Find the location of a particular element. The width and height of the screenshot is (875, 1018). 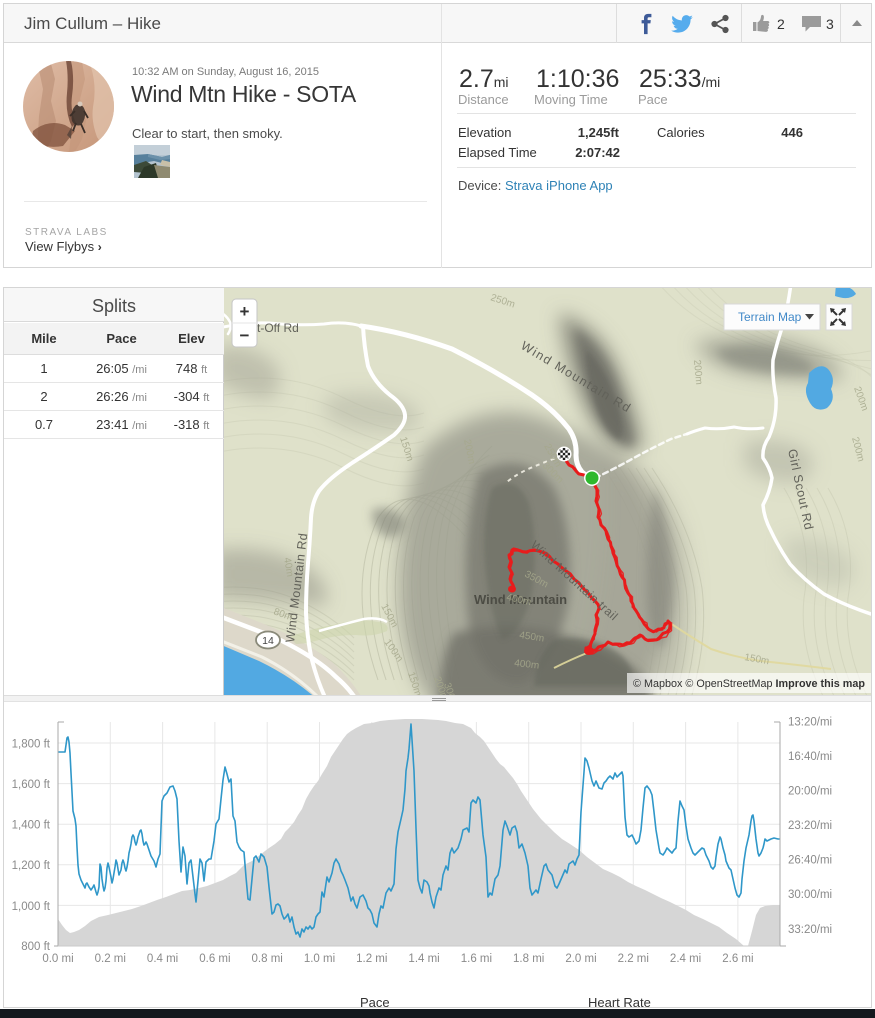

svg-text: 2.2 mi is located at coordinates (633, 959).